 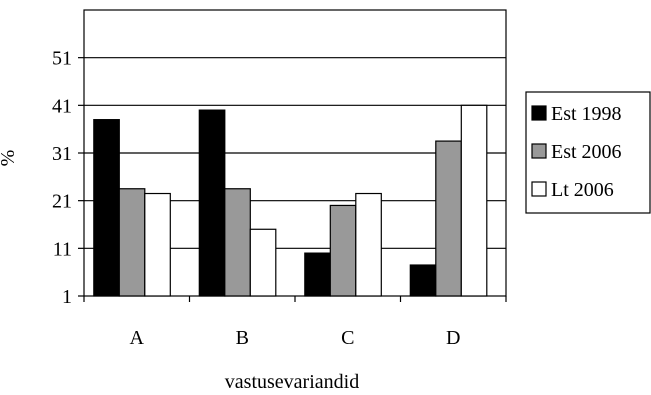 I want to click on y-tick-label: 11, so click(x=62, y=249).